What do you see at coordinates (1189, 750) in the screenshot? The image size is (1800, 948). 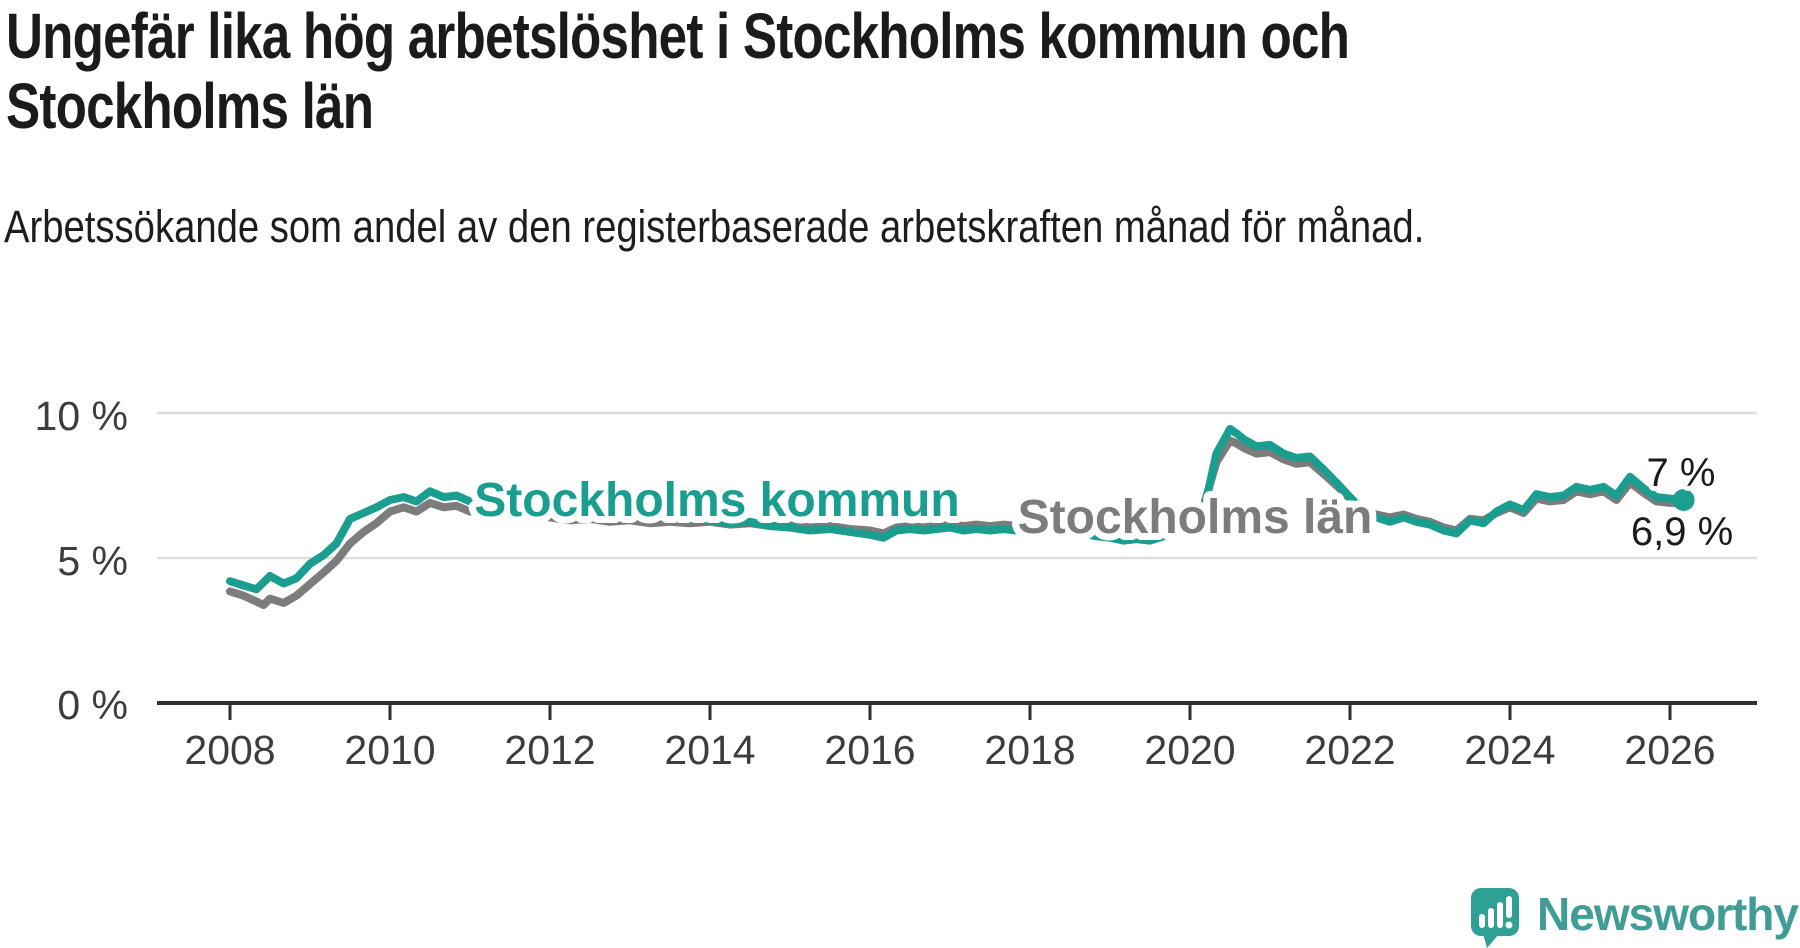 I see `x-tick-label-2020: 2020` at bounding box center [1189, 750].